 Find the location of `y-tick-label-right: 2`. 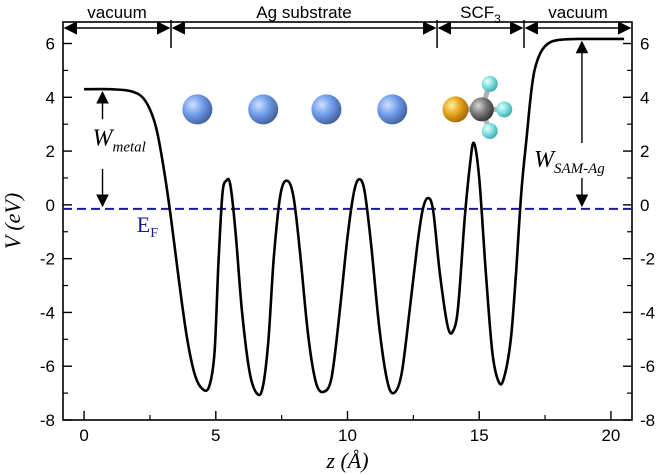

y-tick-label-right: 2 is located at coordinates (644, 151).